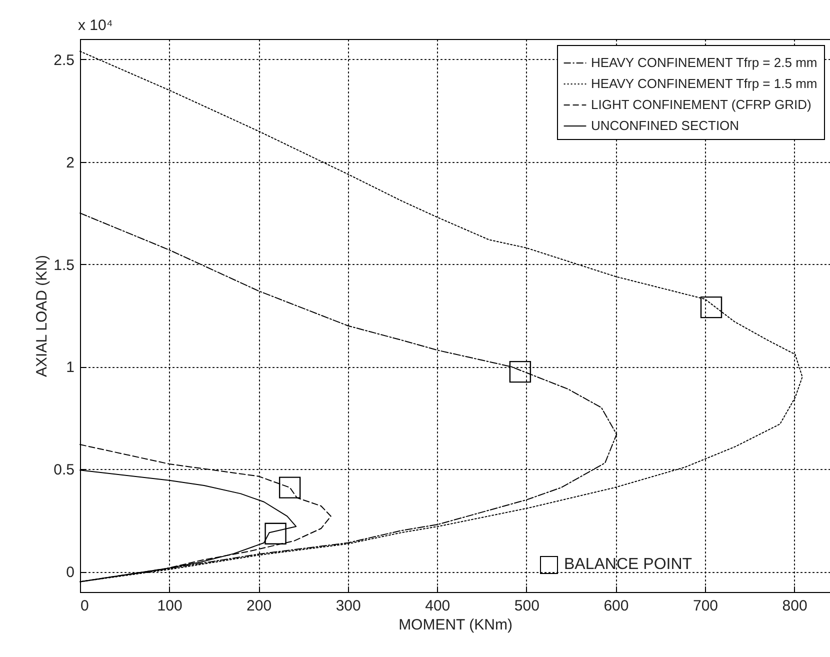 The height and width of the screenshot is (657, 830). What do you see at coordinates (70, 573) in the screenshot?
I see `y-tick-label: 0` at bounding box center [70, 573].